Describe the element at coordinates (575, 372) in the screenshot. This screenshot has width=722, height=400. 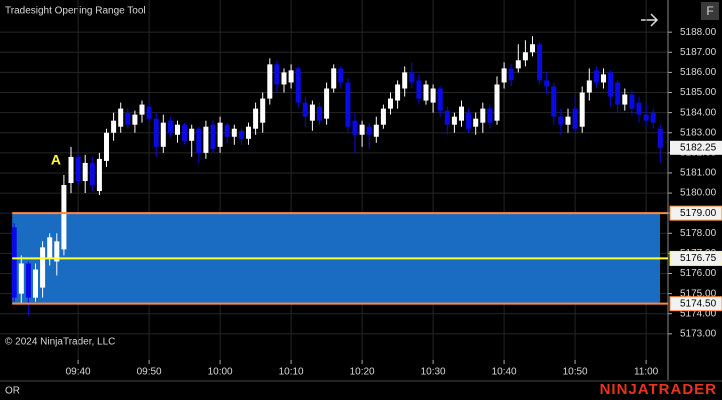
I see `x-tick-label: 10:50` at that location.